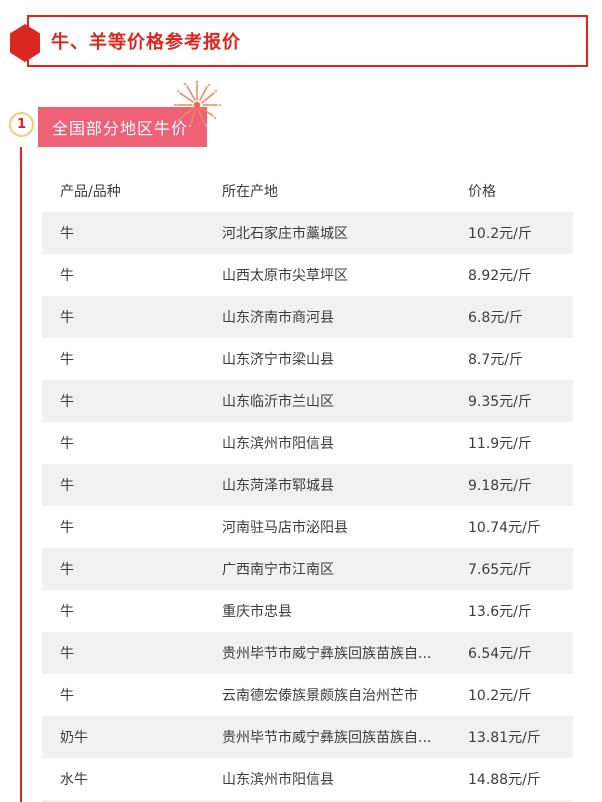 This screenshot has height=802, width=602. What do you see at coordinates (500, 612) in the screenshot?
I see `cell-price: 13.6元/斤` at bounding box center [500, 612].